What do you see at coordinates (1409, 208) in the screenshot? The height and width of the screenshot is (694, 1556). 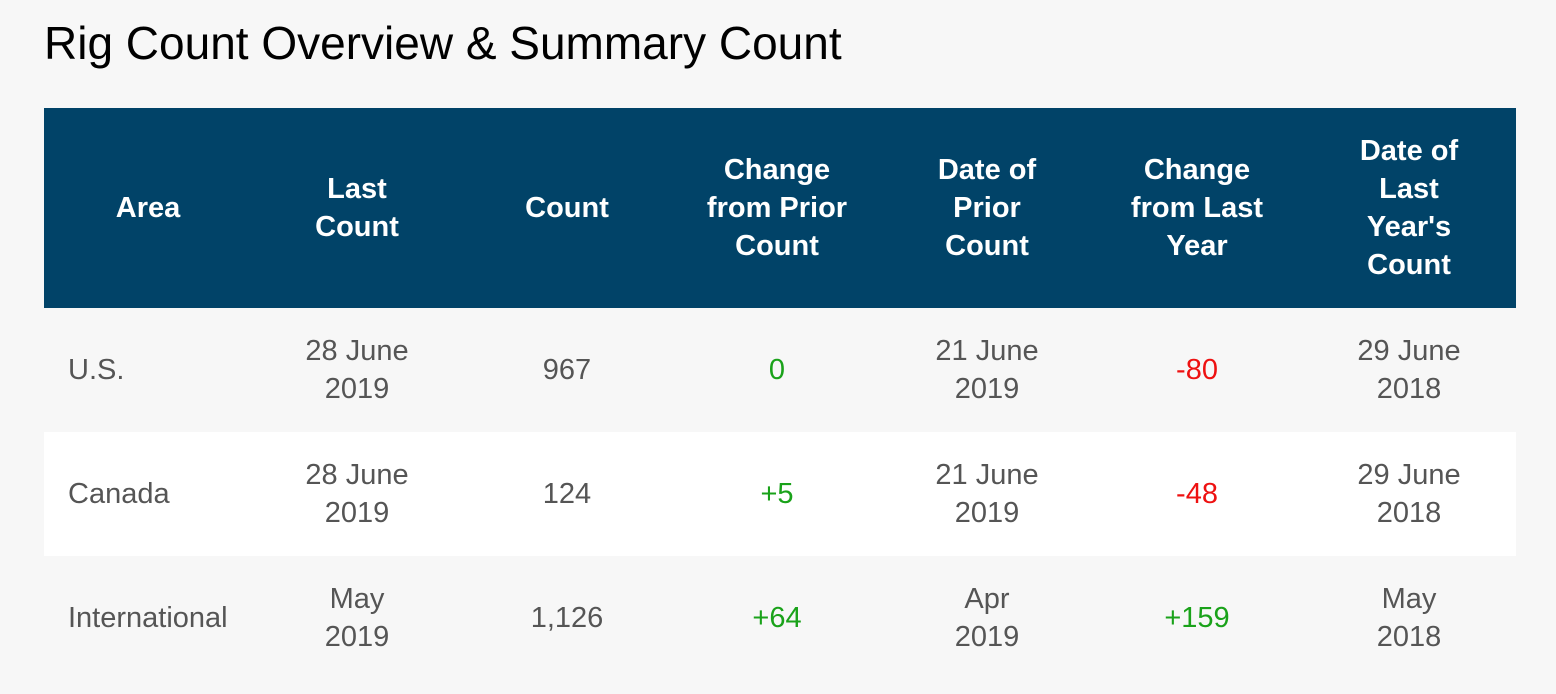 I see `header-date-last-year: Date of Last Year's Count` at bounding box center [1409, 208].